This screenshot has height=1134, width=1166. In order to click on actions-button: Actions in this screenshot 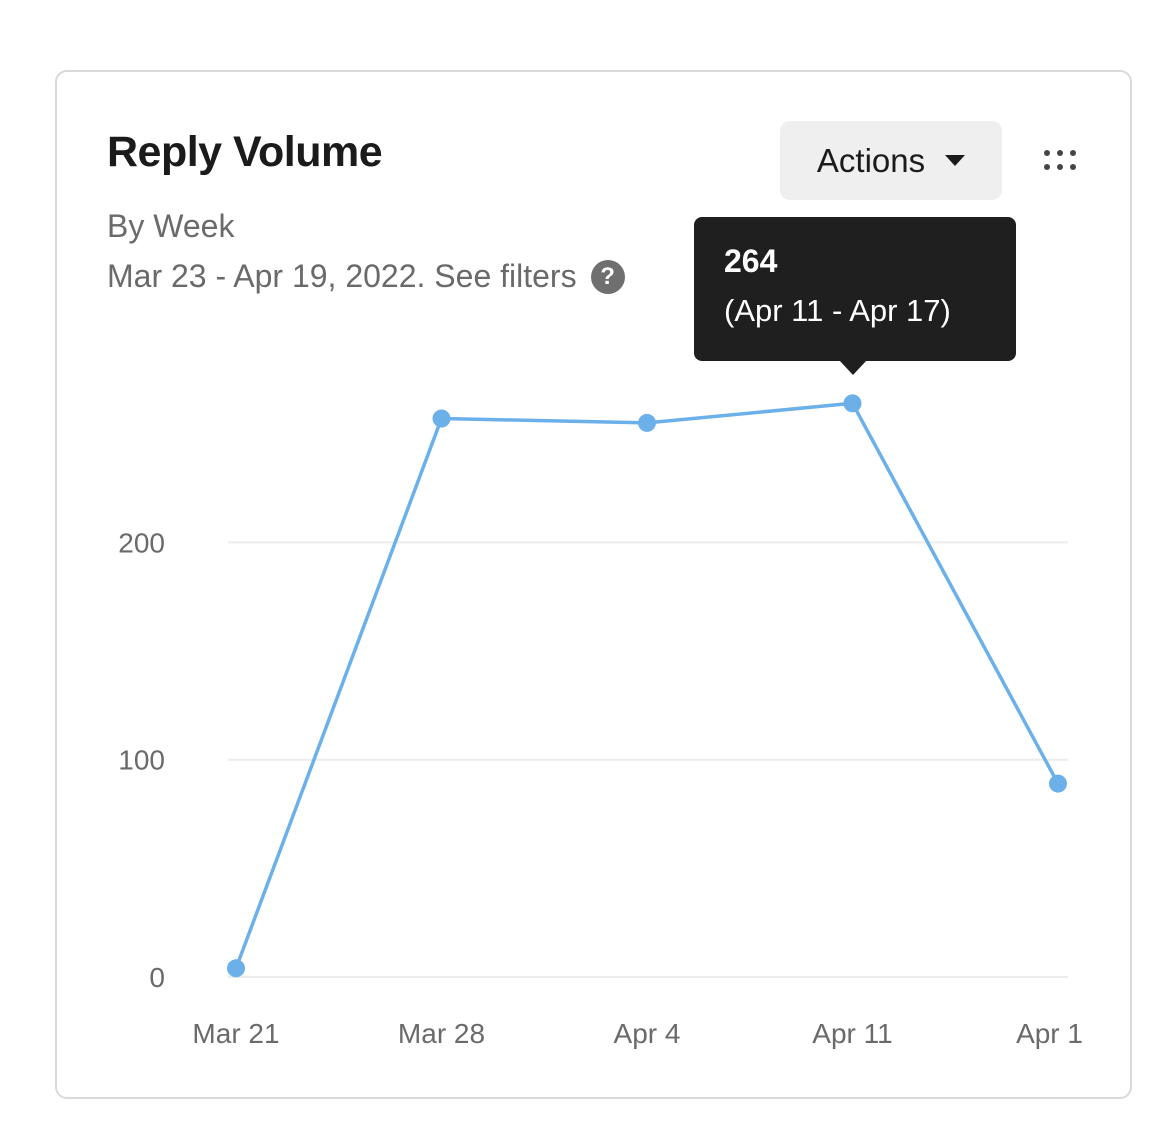, I will do `click(891, 160)`.